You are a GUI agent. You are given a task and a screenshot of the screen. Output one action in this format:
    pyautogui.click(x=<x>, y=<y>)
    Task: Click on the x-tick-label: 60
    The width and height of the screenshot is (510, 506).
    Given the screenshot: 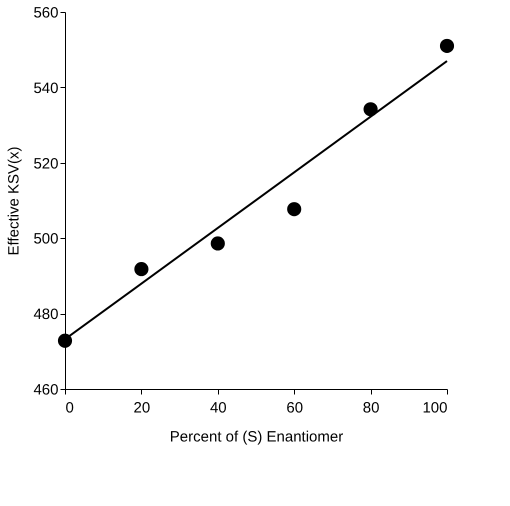 What is the action you would take?
    pyautogui.click(x=295, y=408)
    